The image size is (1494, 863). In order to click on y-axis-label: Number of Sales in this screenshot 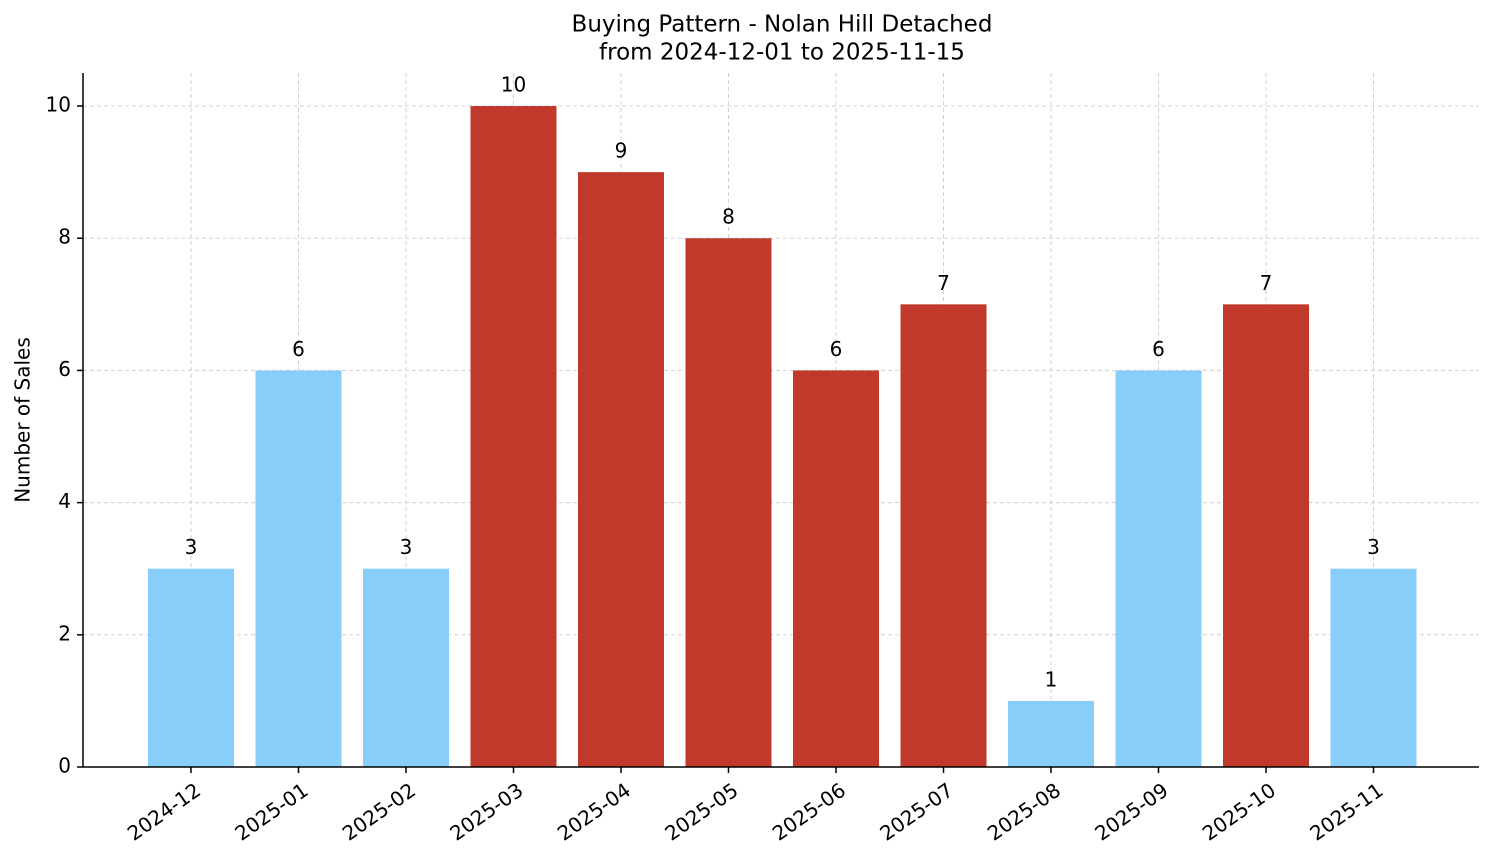, I will do `click(23, 420)`.